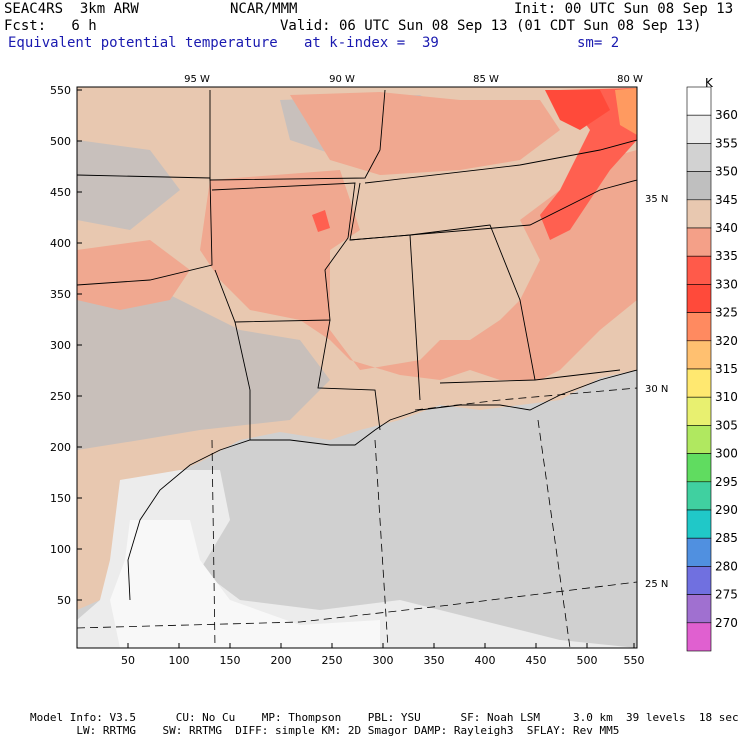 Image resolution: width=740 pixels, height=740 pixels. What do you see at coordinates (60, 141) in the screenshot?
I see `y-tick-label: 500` at bounding box center [60, 141].